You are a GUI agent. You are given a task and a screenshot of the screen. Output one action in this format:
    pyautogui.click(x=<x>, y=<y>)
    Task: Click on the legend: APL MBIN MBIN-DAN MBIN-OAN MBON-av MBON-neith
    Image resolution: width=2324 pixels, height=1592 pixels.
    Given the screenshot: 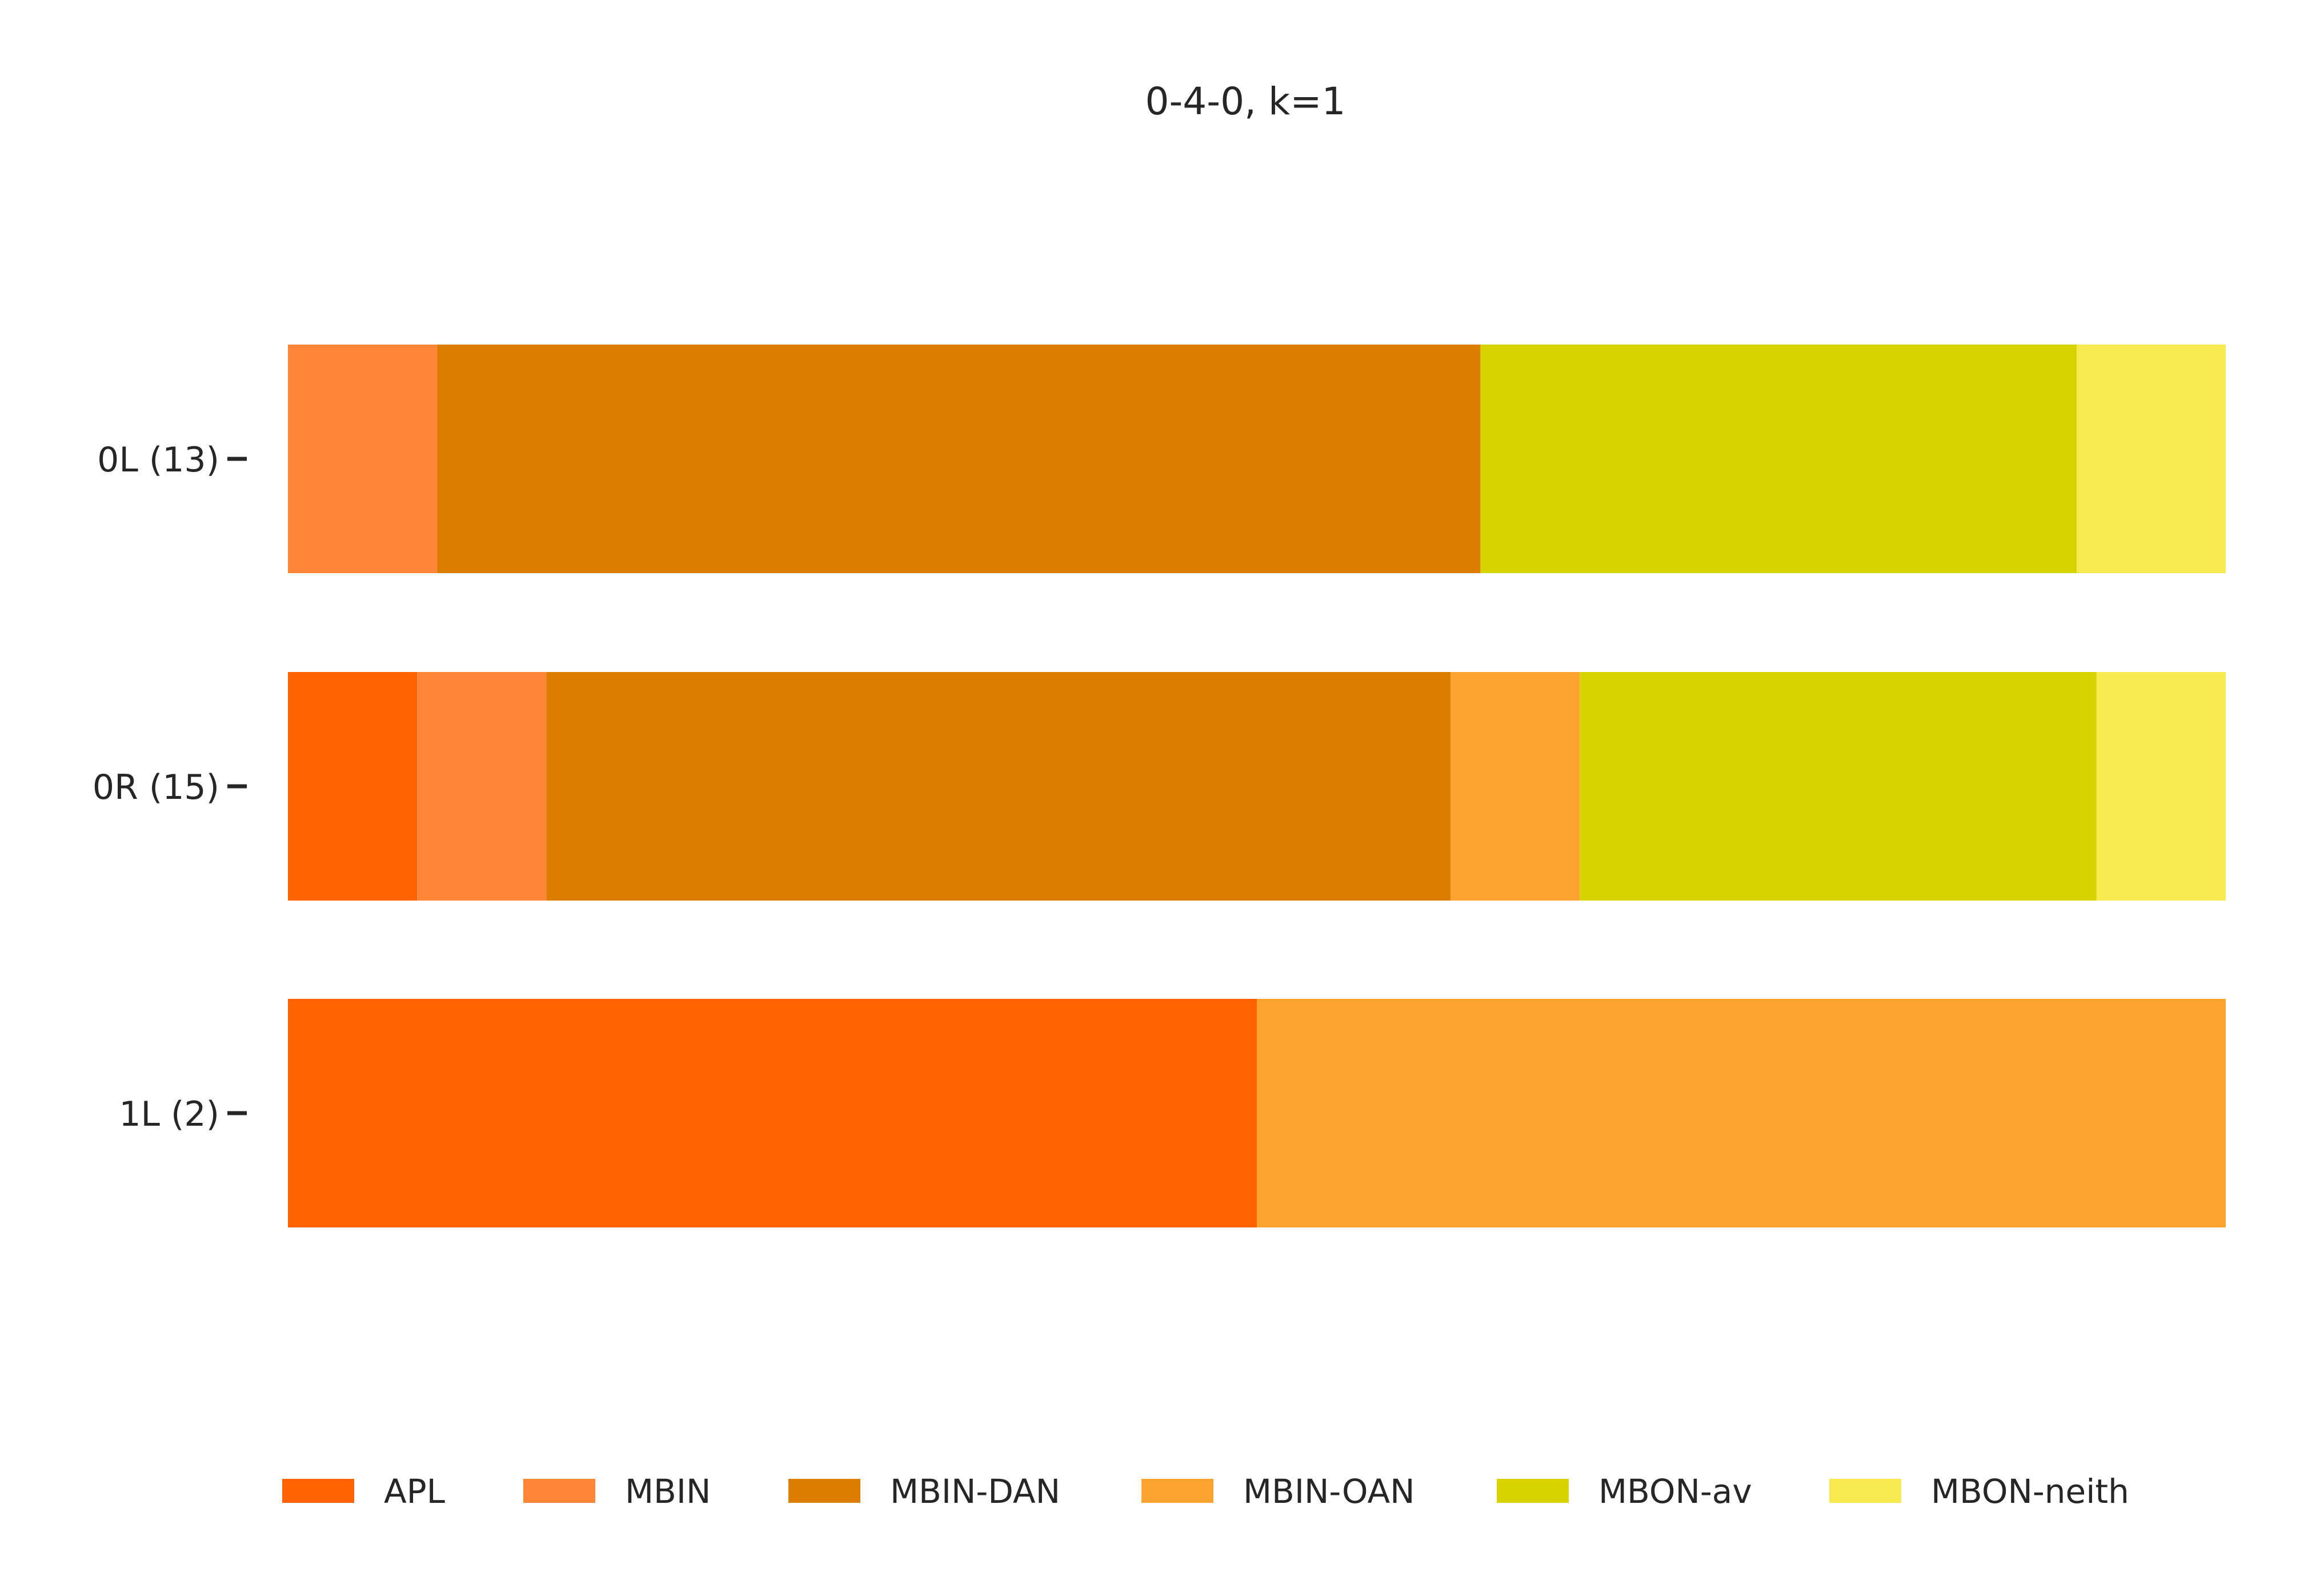 What is the action you would take?
    pyautogui.click(x=1205, y=1491)
    